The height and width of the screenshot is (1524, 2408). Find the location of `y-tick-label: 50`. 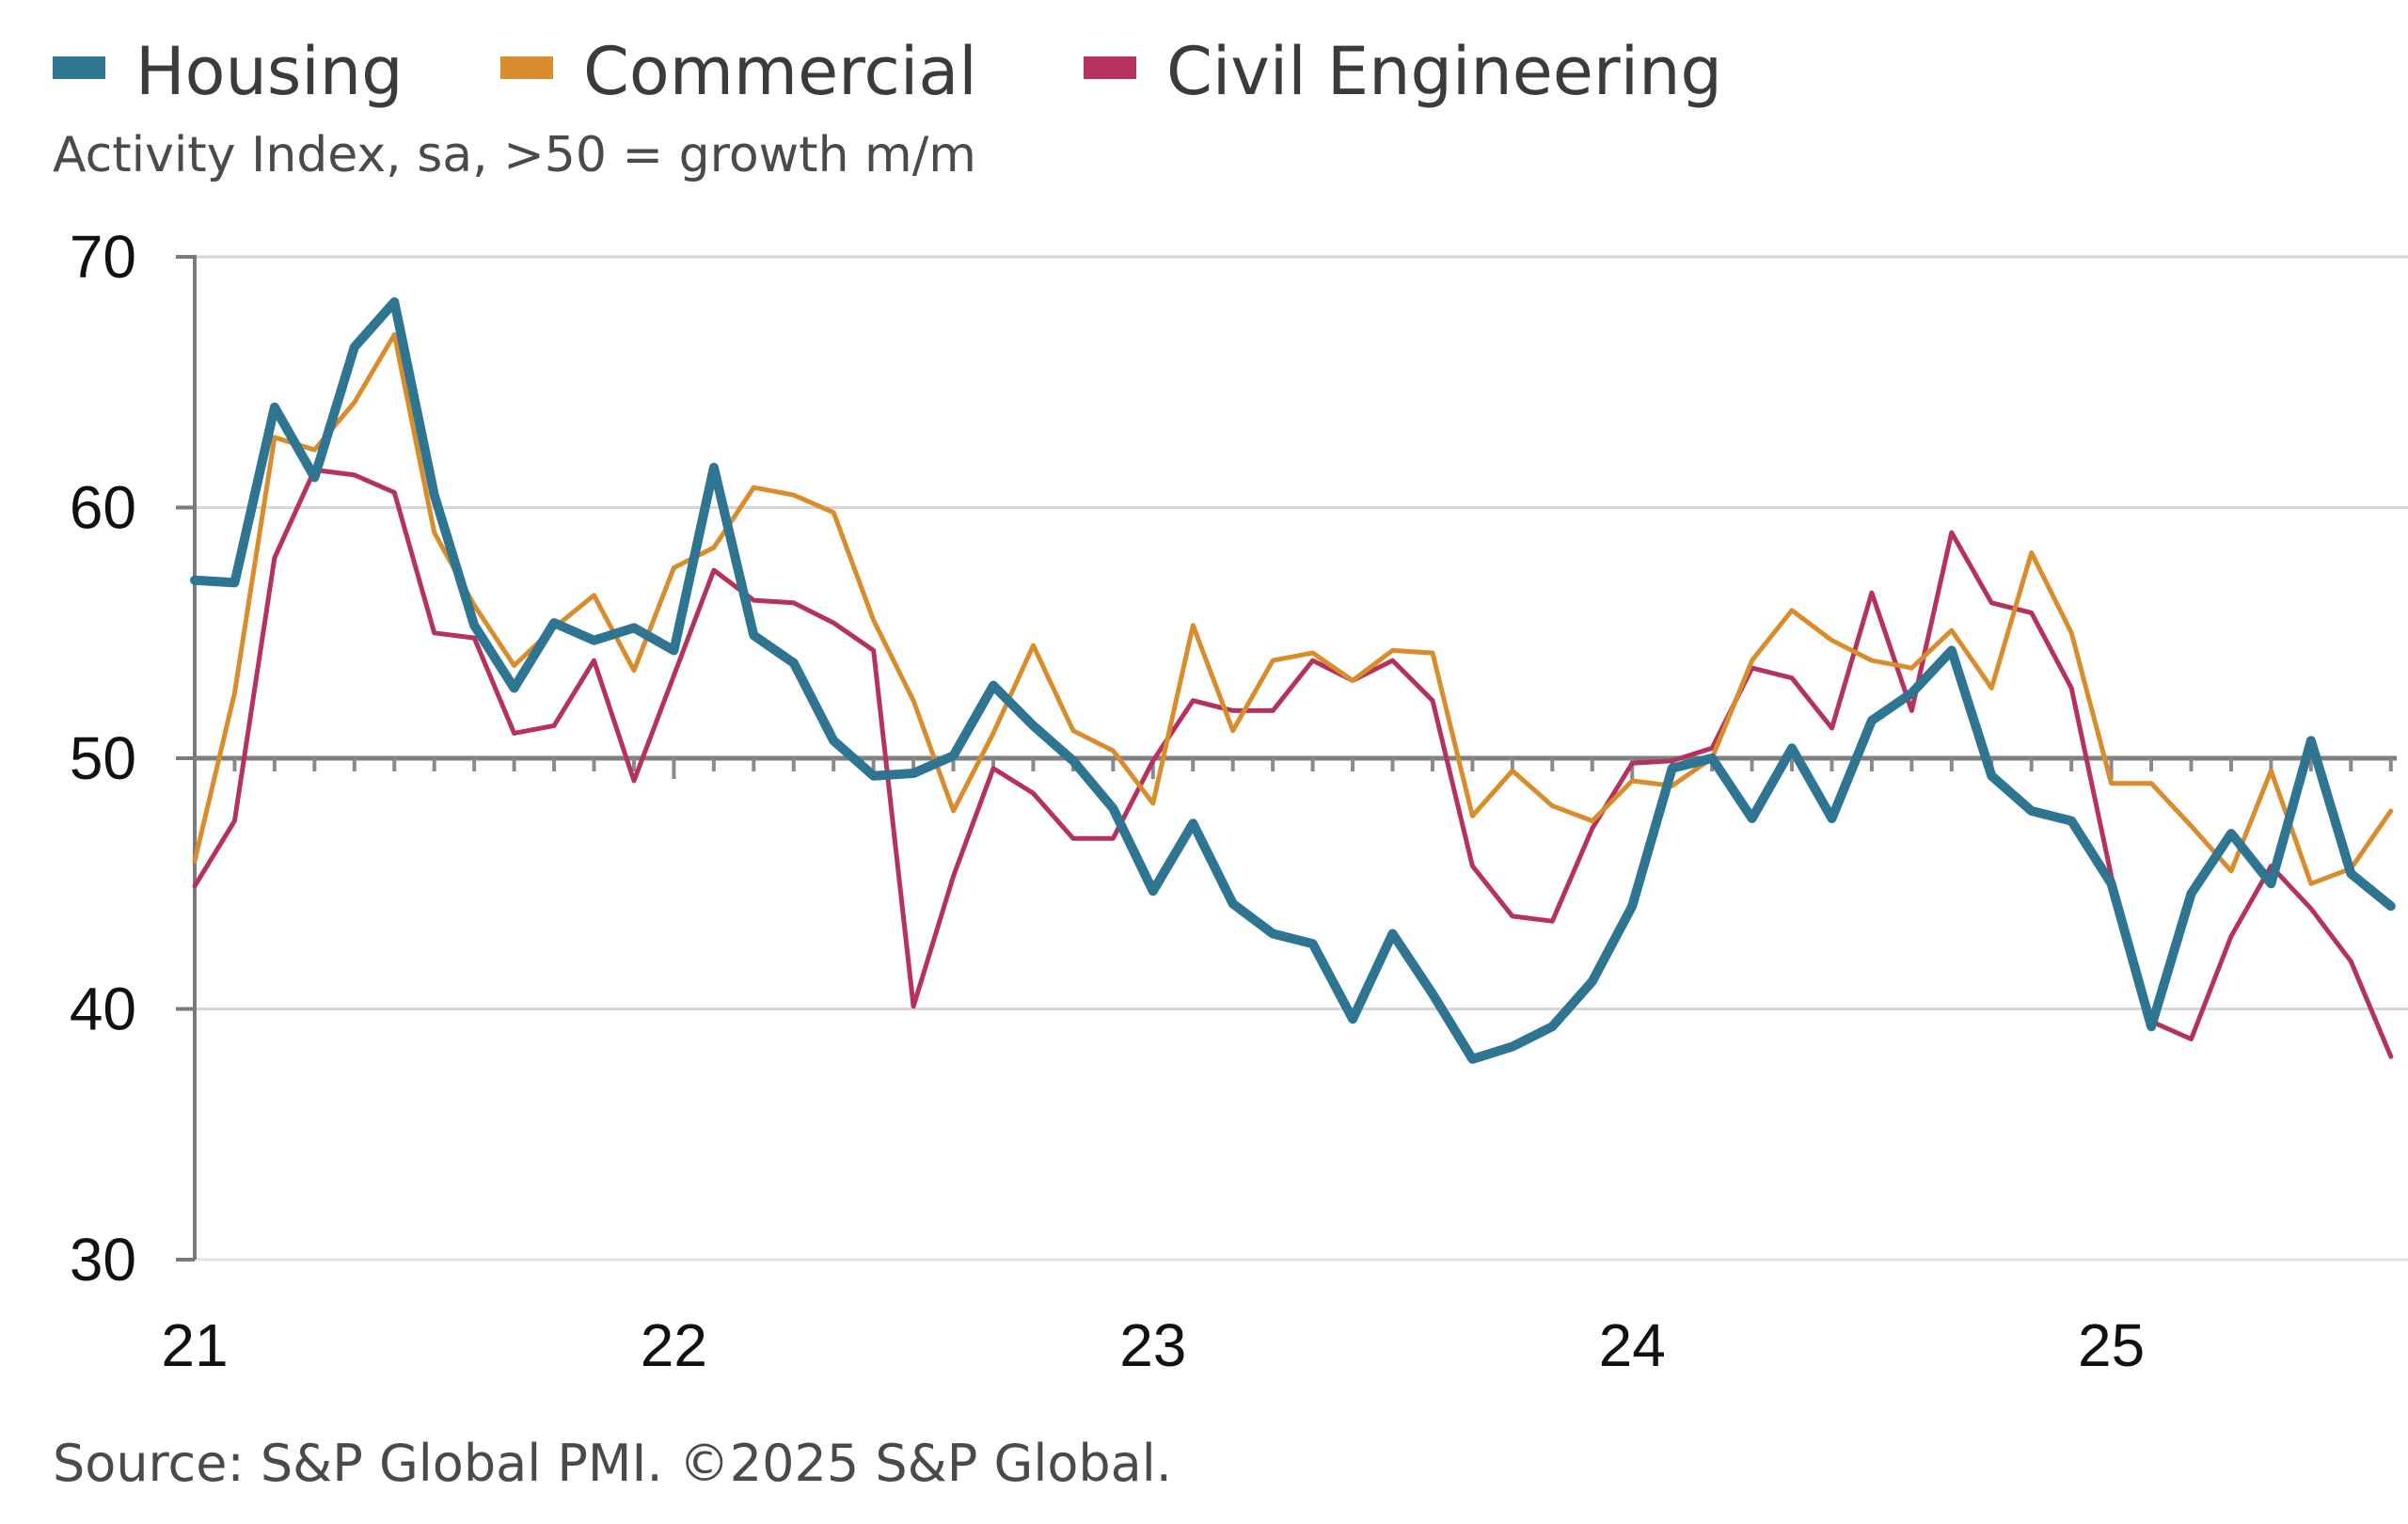

y-tick-label: 50 is located at coordinates (103, 758).